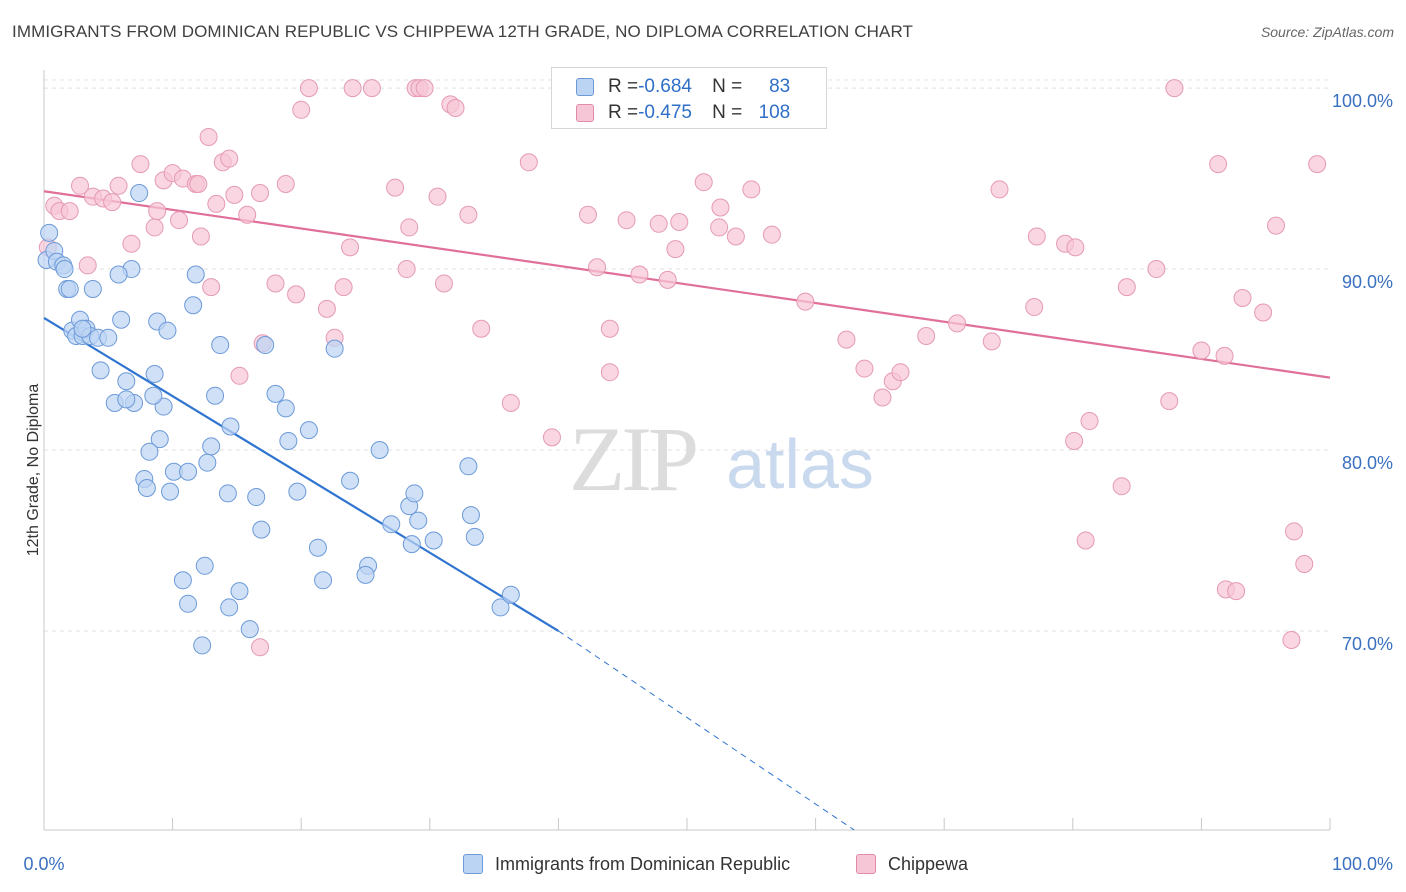 This screenshot has width=1406, height=892. Describe the element at coordinates (706, 730) in the screenshot. I see `trend-line-extension-dominican` at that location.